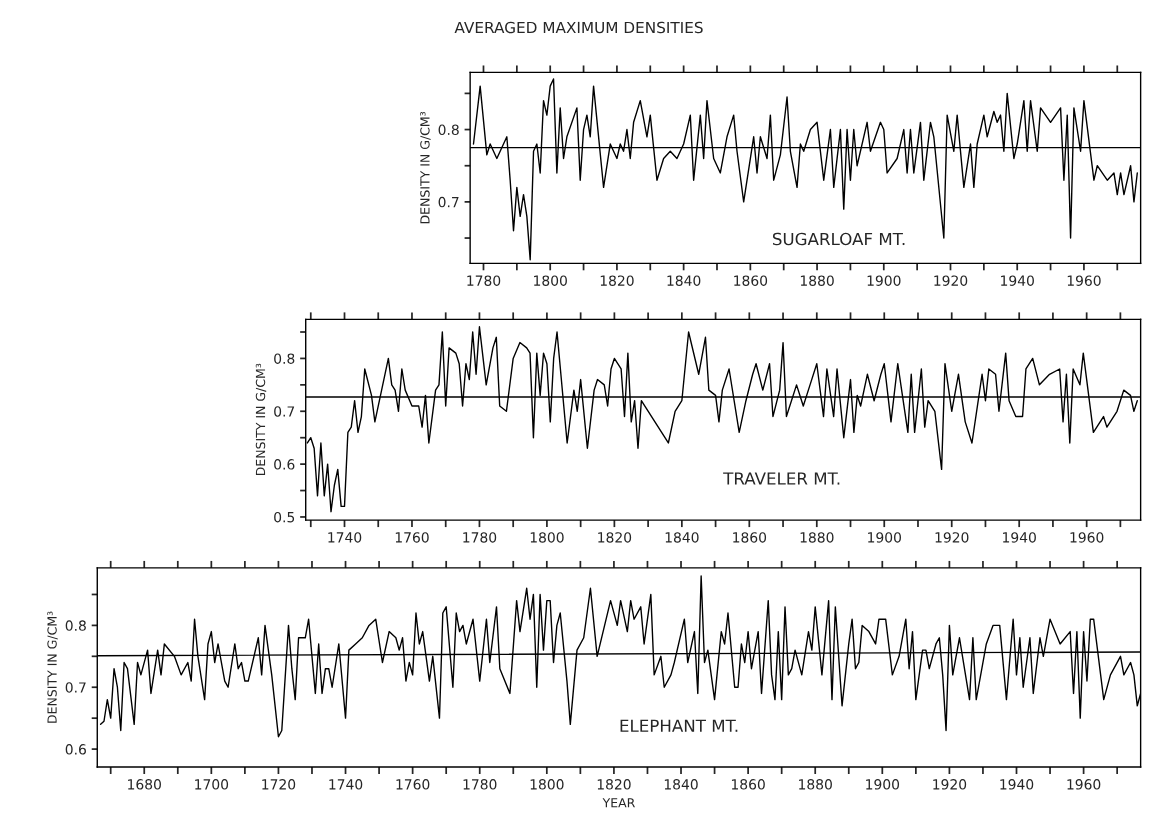 This screenshot has width=1158, height=823. I want to click on x-axis-title: YEAR, so click(618, 803).